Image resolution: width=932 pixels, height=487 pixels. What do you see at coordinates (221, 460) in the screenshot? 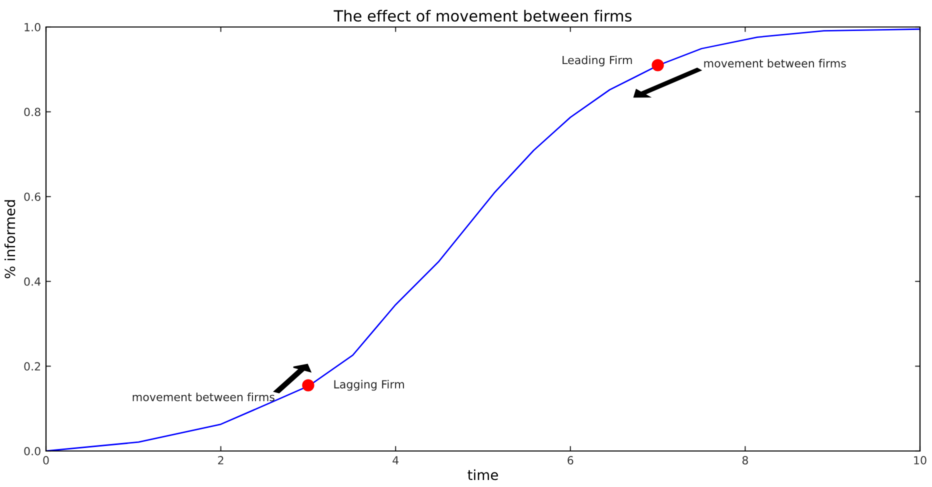
I see `x-tick-label: 2` at bounding box center [221, 460].